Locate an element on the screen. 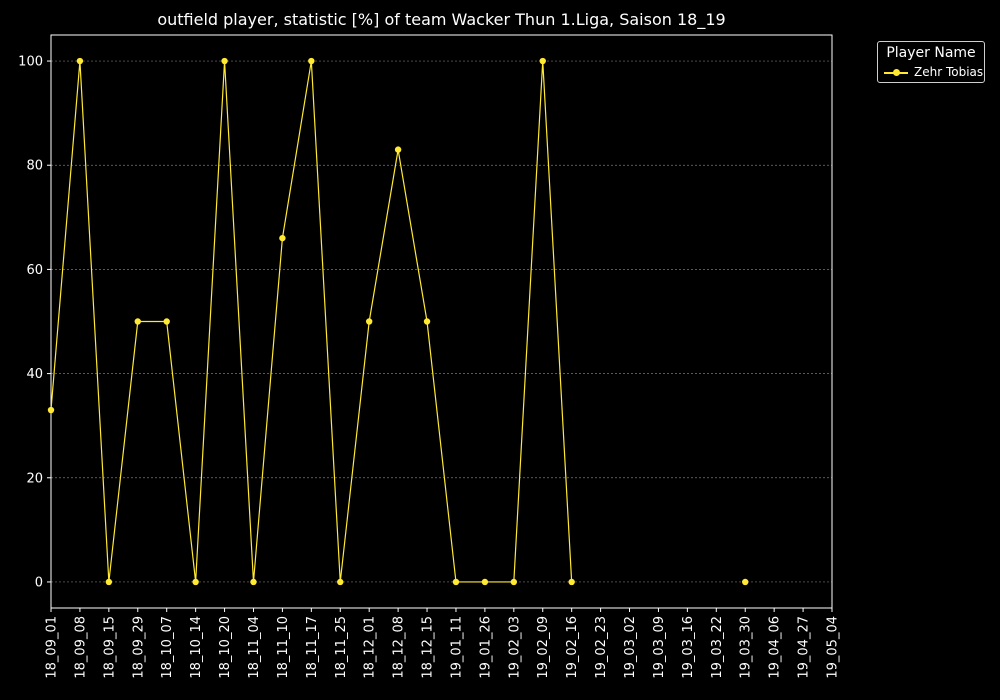 The height and width of the screenshot is (700, 1000). y-tick-label: 0 is located at coordinates (39, 582).